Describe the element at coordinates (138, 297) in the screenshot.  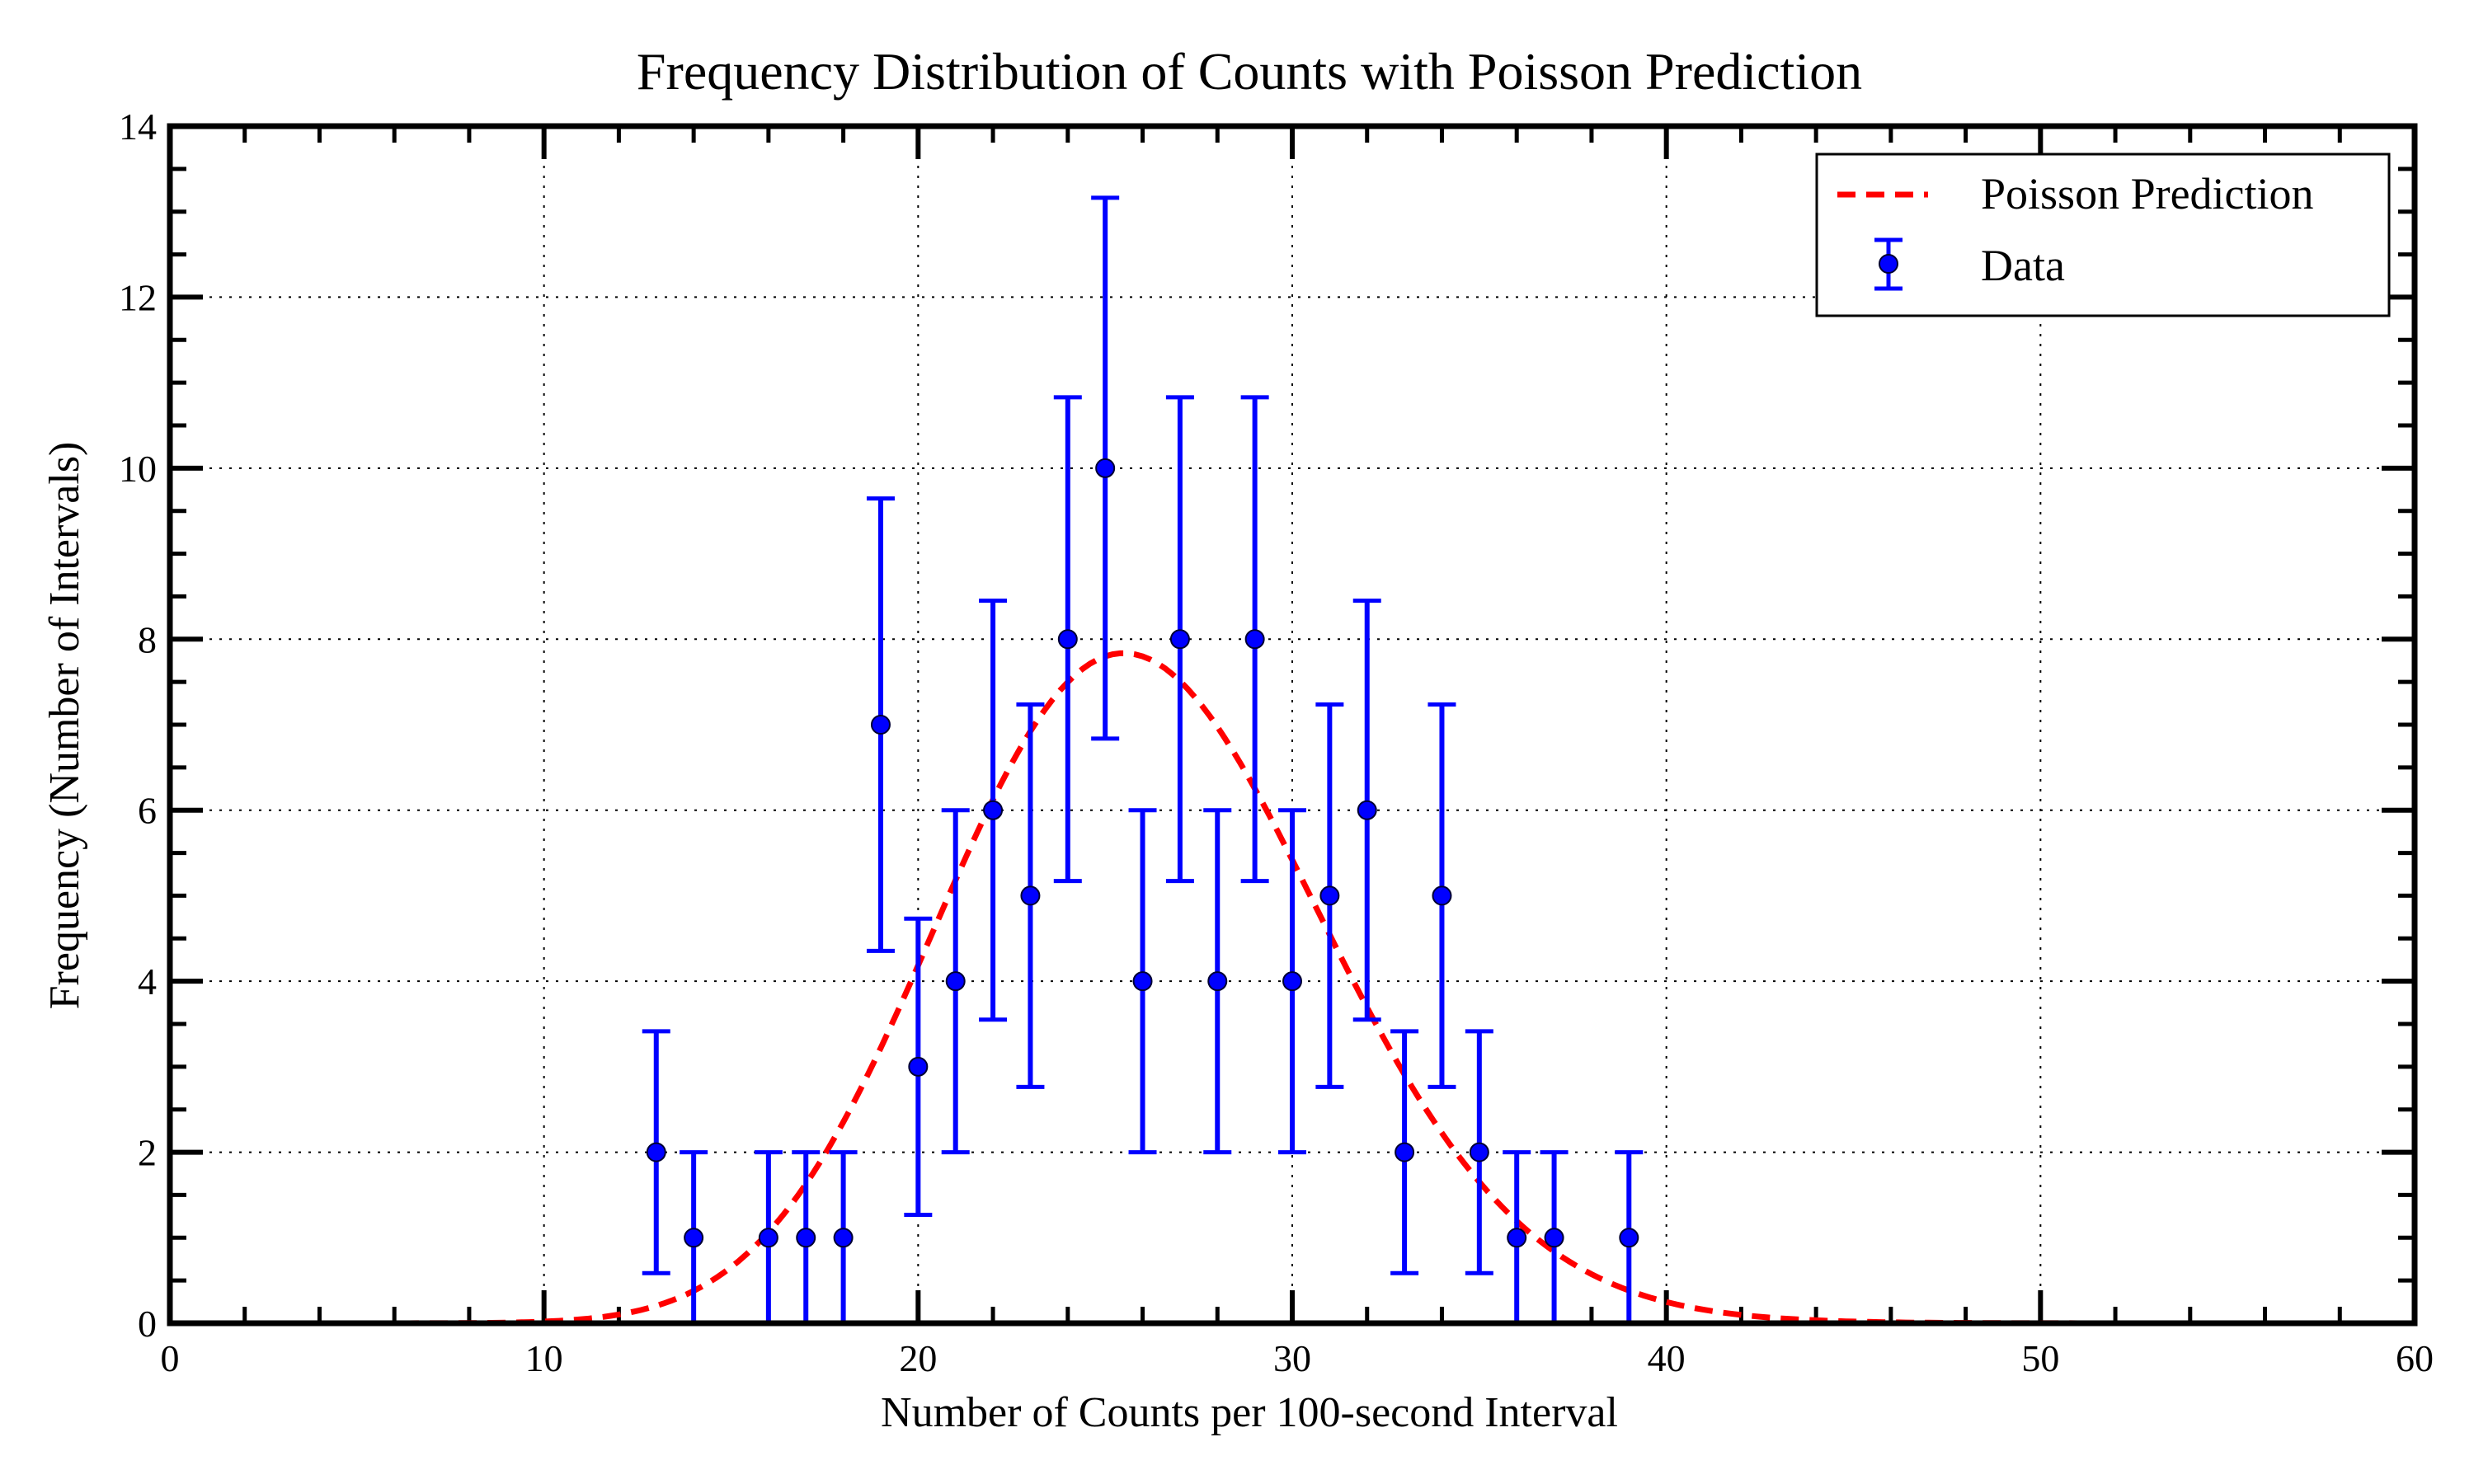
I see `y-tick-label: 12` at that location.